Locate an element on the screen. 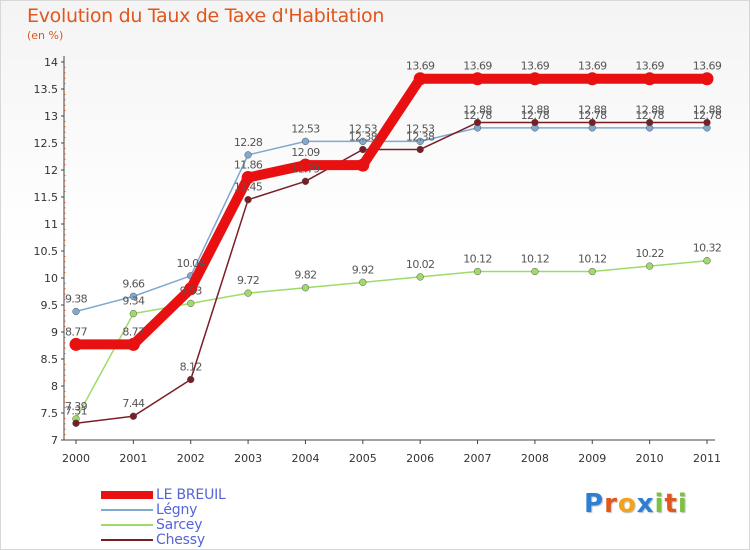 The image size is (750, 550). legend-item-chessy: Chessy is located at coordinates (163, 539).